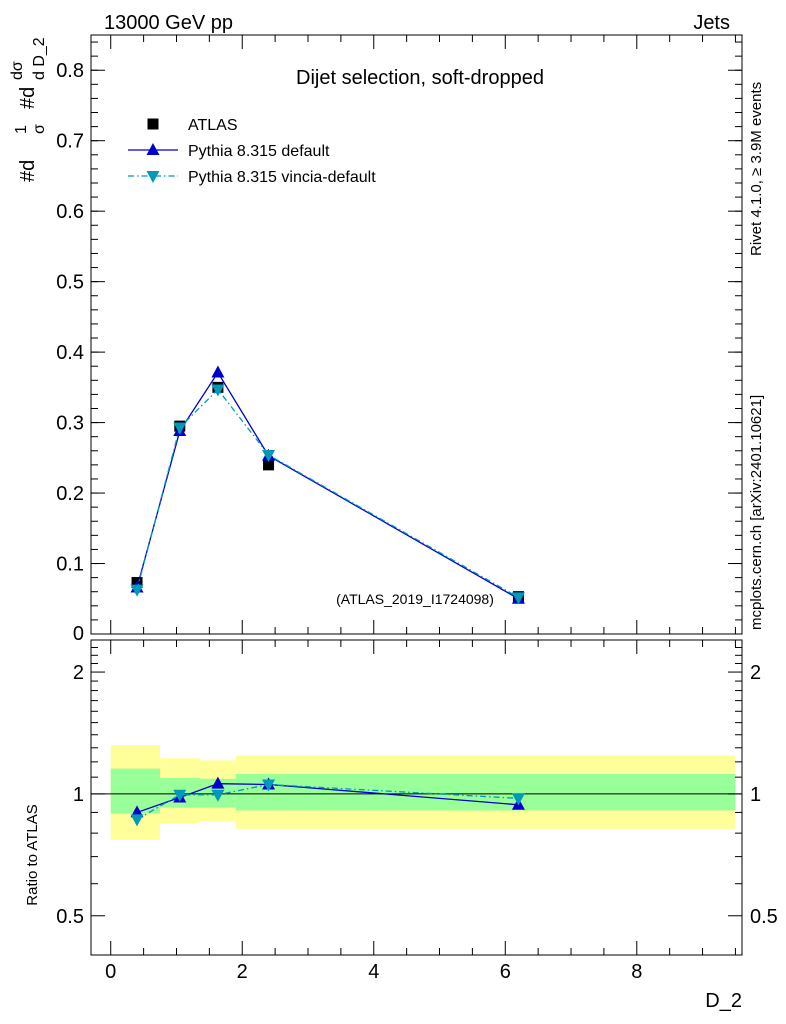 The image size is (786, 1024). Describe the element at coordinates (39, 129) in the screenshot. I see `ylabel-part-3: σ` at that location.